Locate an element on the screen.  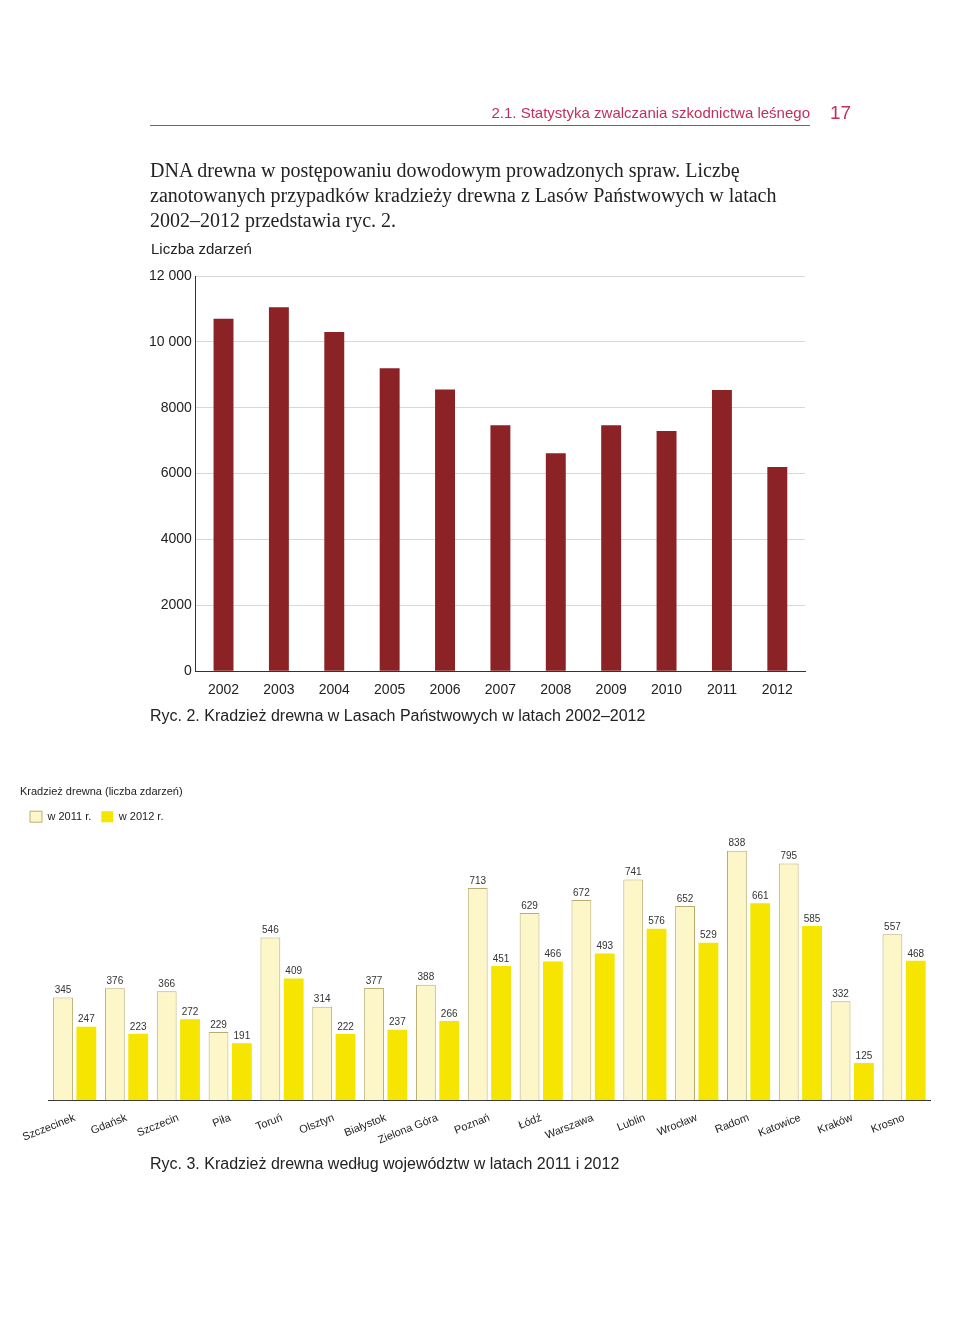
data-label: 576 is located at coordinates (657, 921).